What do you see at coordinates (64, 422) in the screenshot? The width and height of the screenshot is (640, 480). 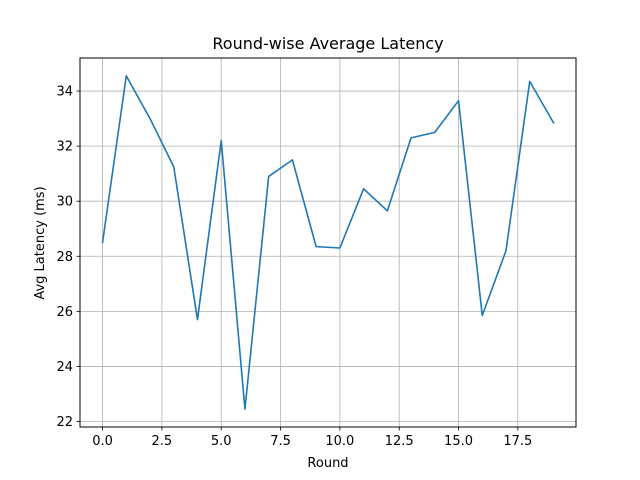 I see `y-tick-label: 22` at bounding box center [64, 422].